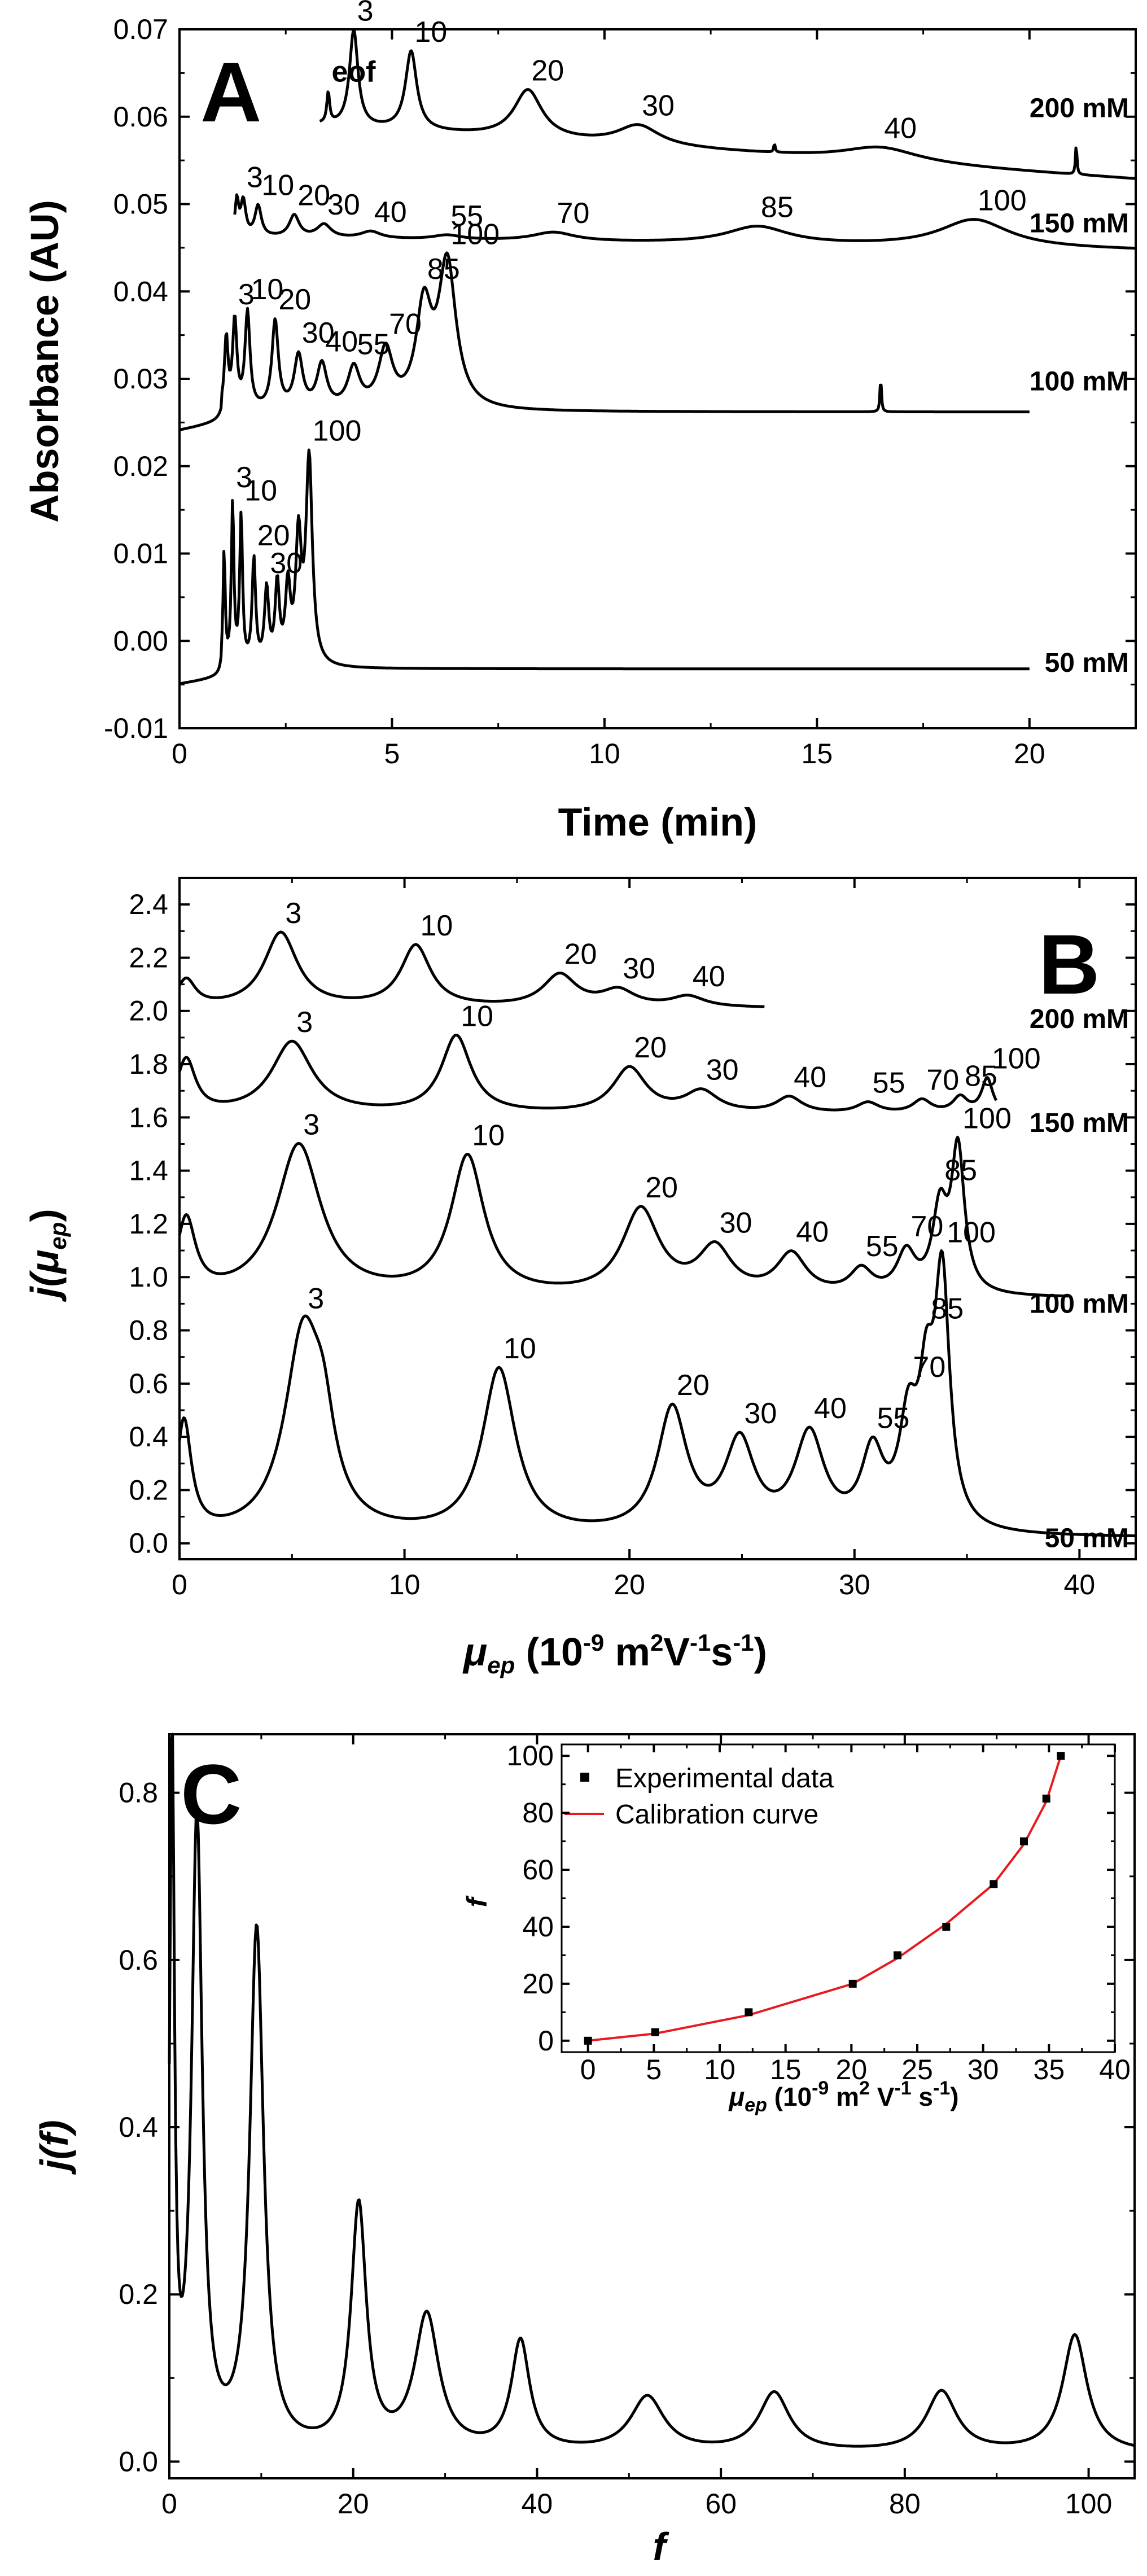 The height and width of the screenshot is (2576, 1147). What do you see at coordinates (390, 212) in the screenshot?
I see `panel-a-150mm-peak-label: 40` at bounding box center [390, 212].